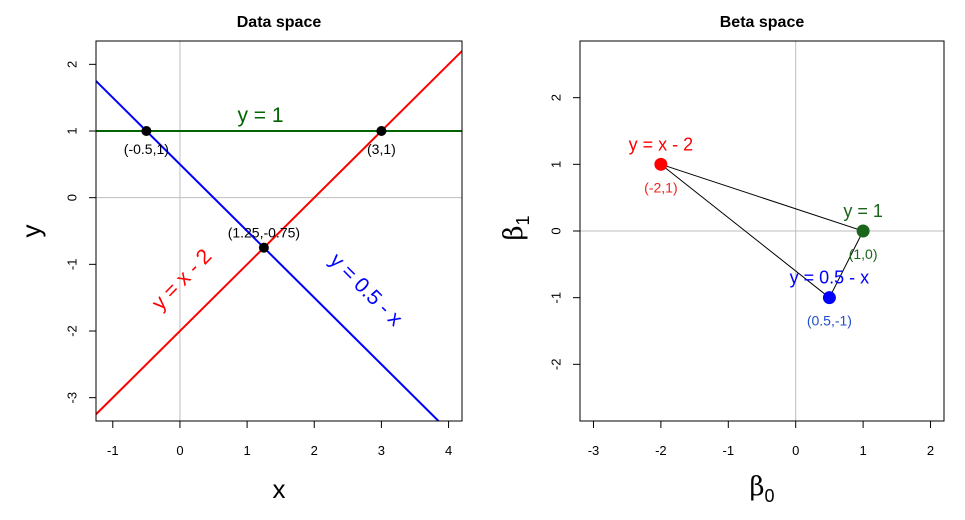  Describe the element at coordinates (314, 450) in the screenshot. I see `data-space-x-tick-label: 2` at that location.